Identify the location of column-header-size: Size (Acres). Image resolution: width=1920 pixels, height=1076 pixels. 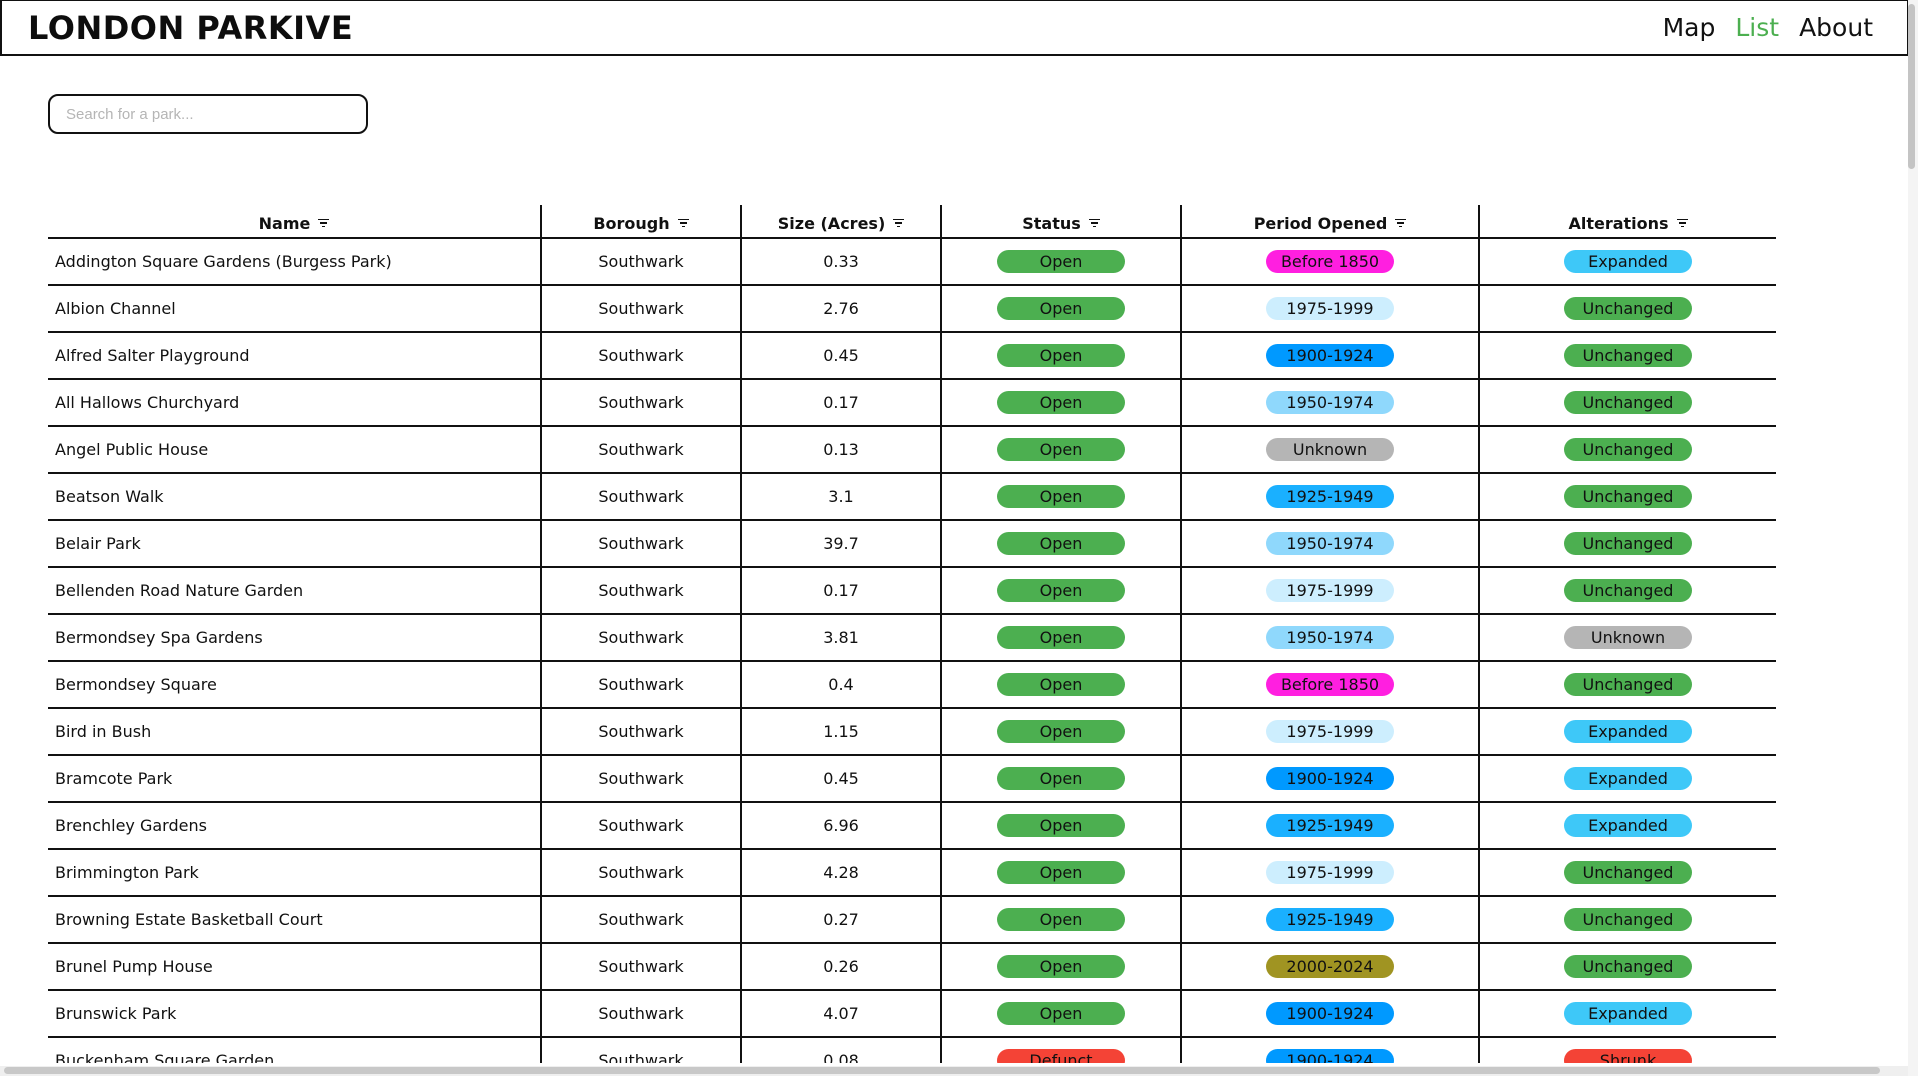
(840, 222).